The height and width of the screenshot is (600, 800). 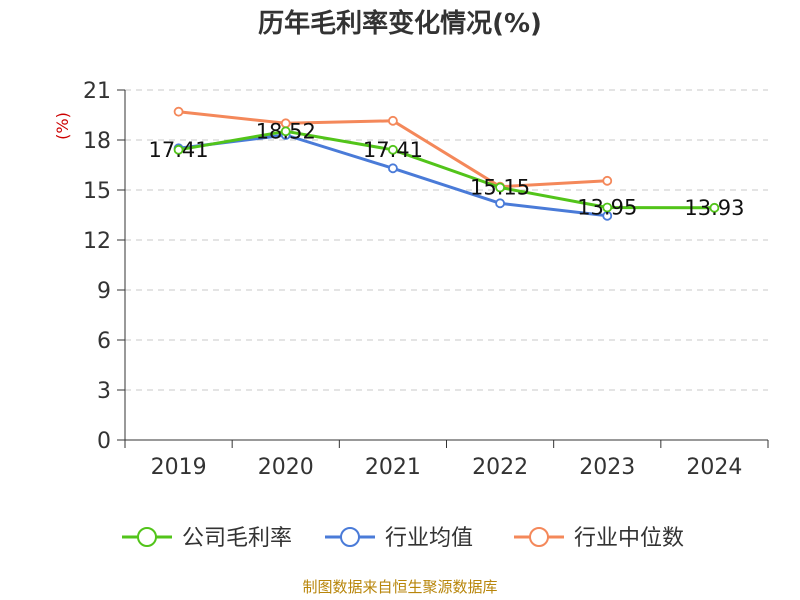 What do you see at coordinates (97, 191) in the screenshot?
I see `y-tick-label: 15` at bounding box center [97, 191].